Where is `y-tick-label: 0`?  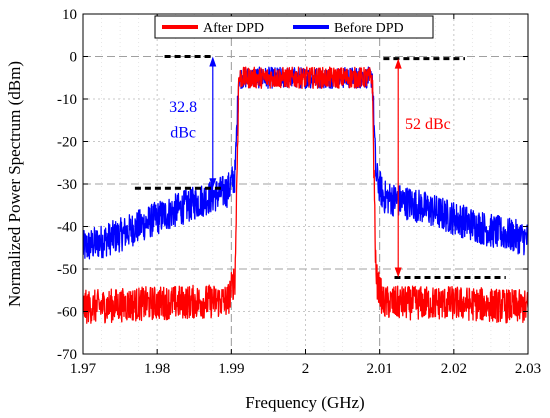 y-tick-label: 0 is located at coordinates (74, 58).